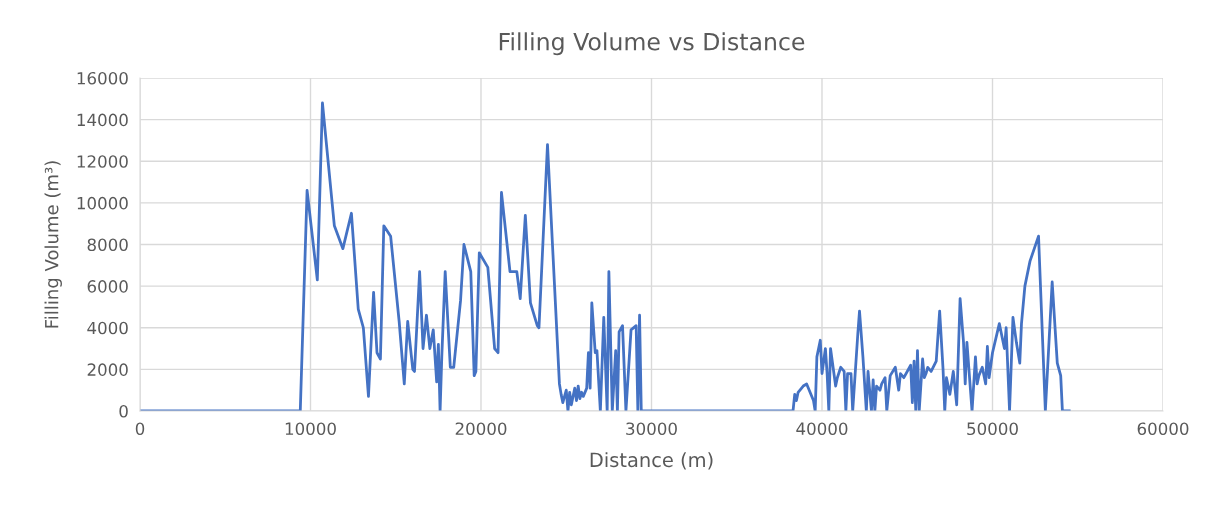  Describe the element at coordinates (102, 161) in the screenshot. I see `y-tick-label: 12000` at that location.